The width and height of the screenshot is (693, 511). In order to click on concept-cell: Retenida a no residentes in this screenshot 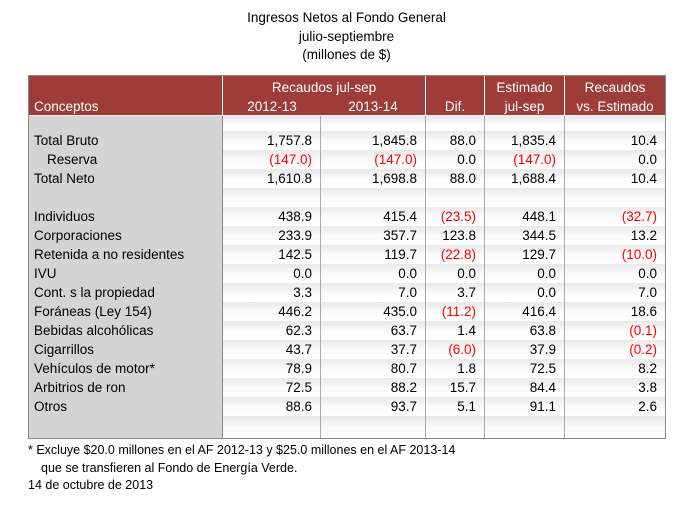, I will do `click(126, 254)`.